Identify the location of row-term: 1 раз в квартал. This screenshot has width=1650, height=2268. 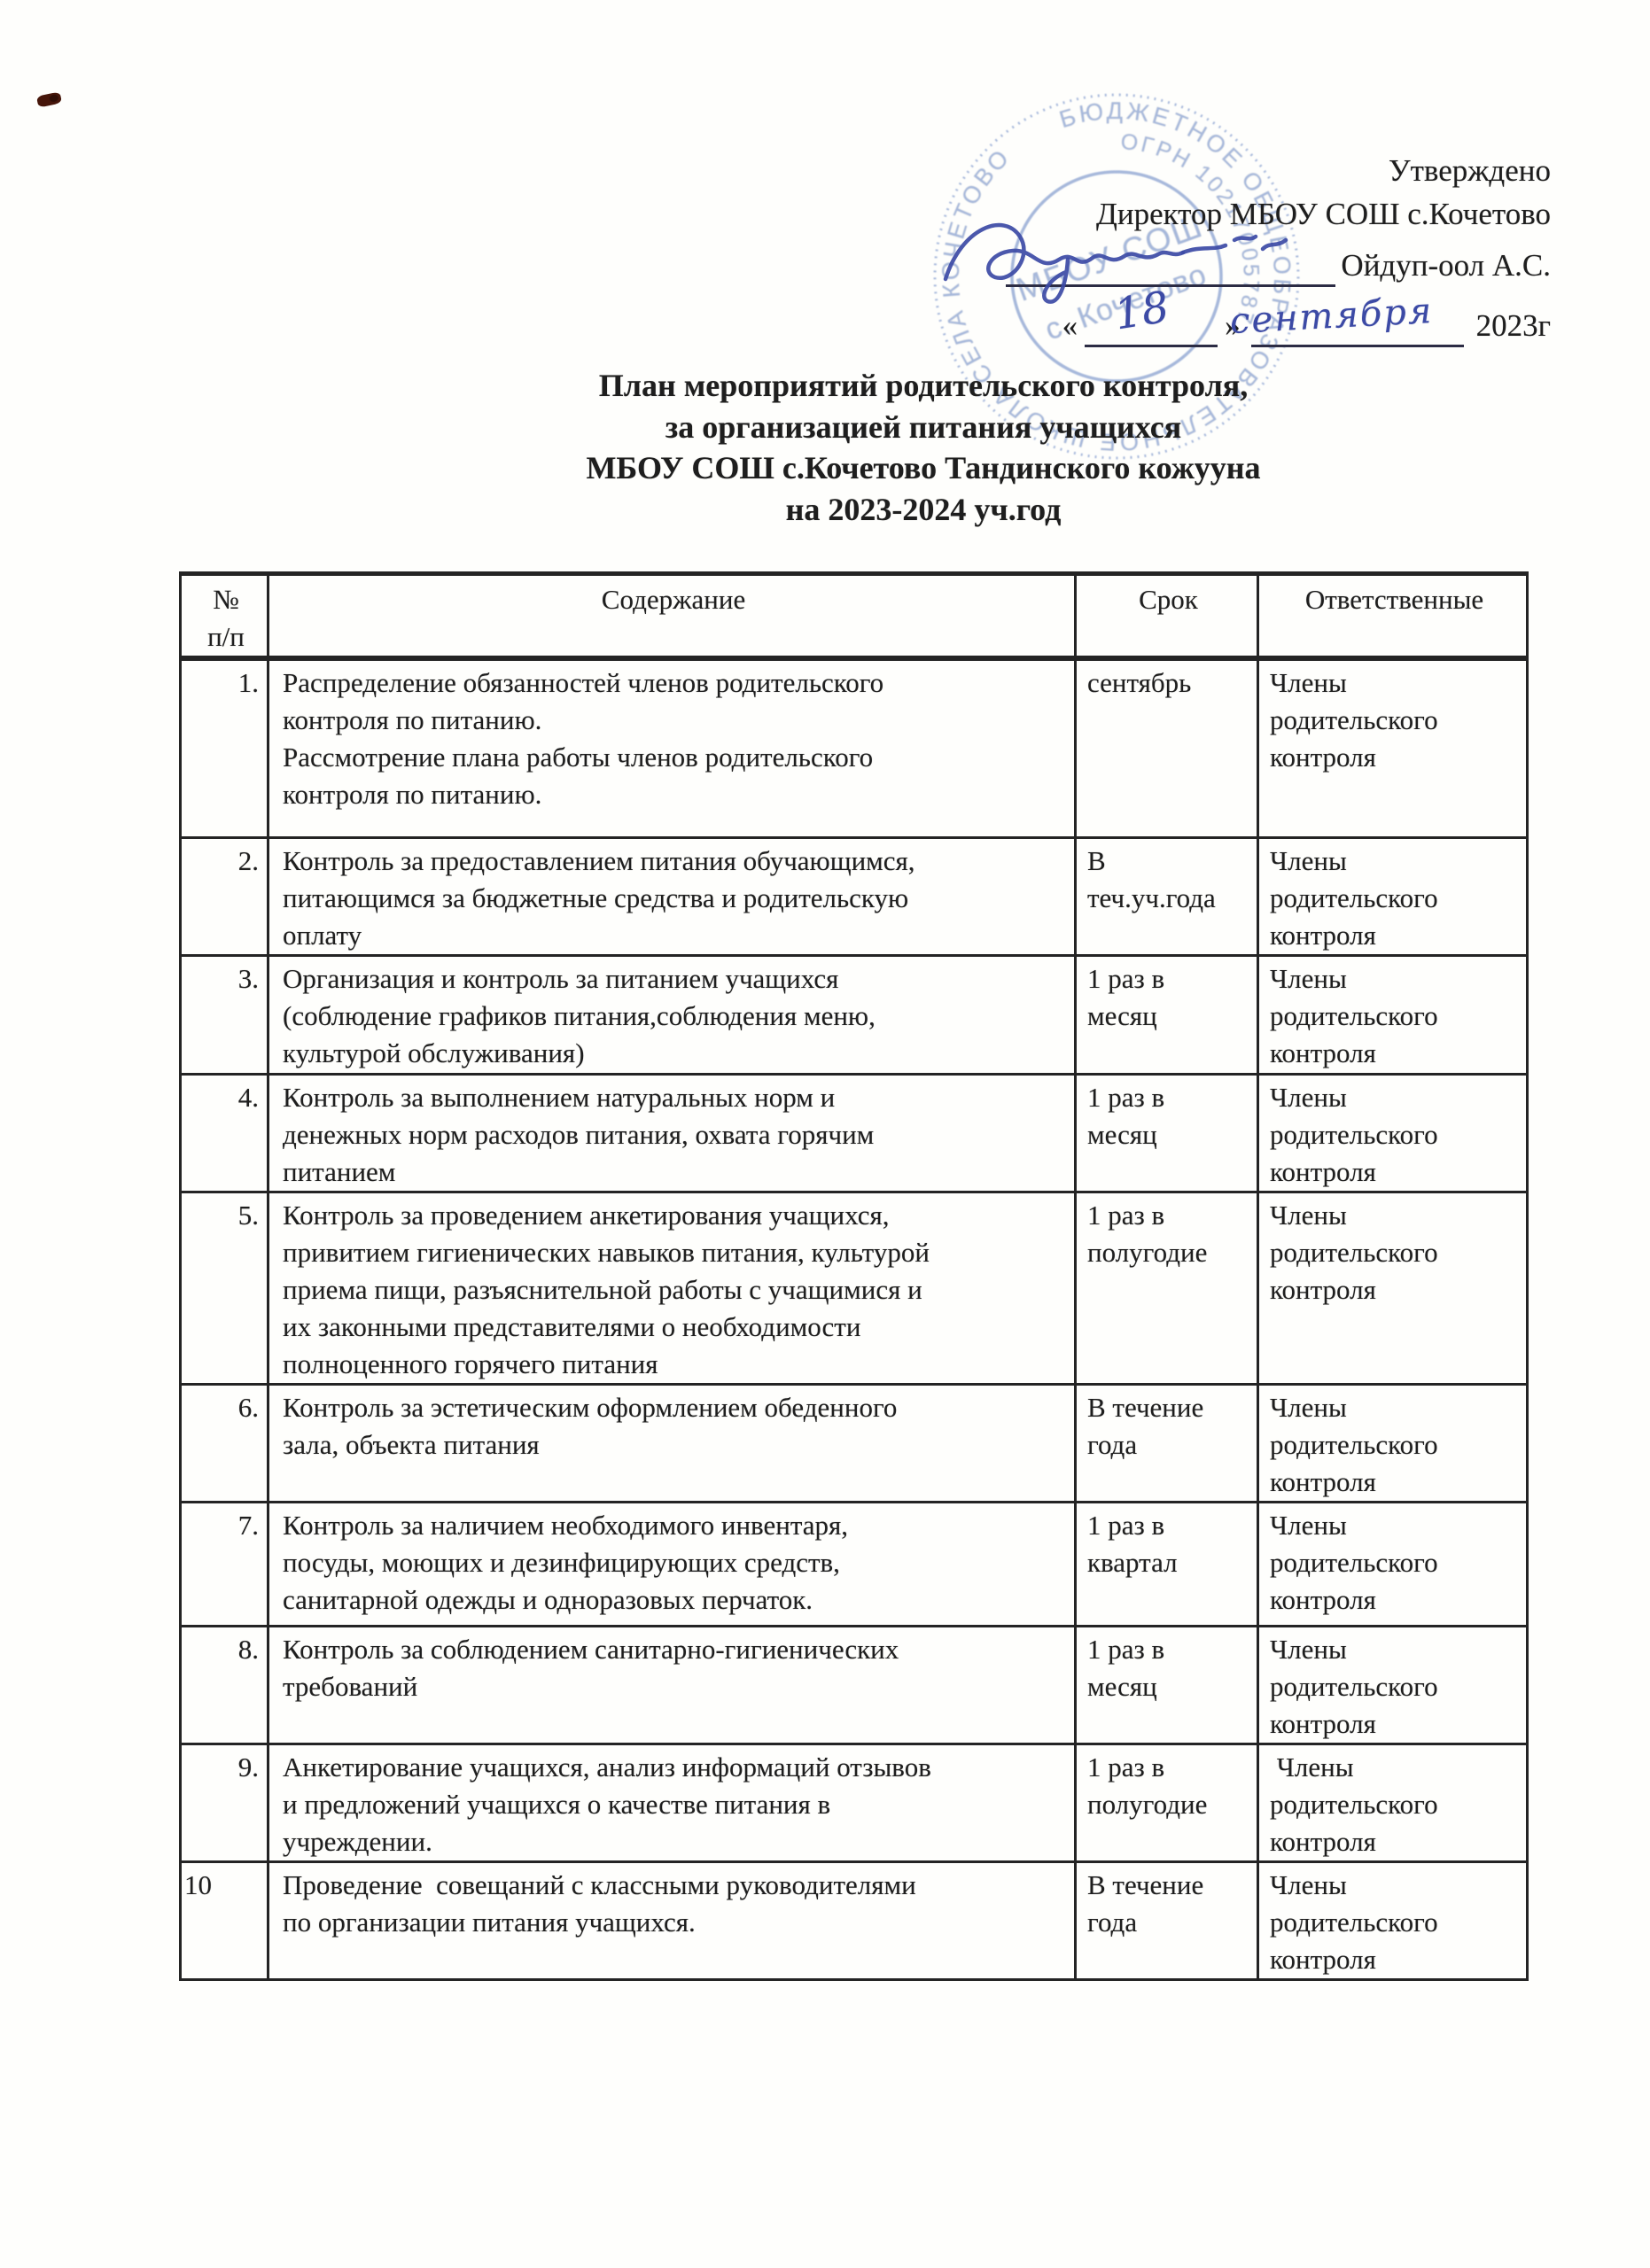
(1166, 1563).